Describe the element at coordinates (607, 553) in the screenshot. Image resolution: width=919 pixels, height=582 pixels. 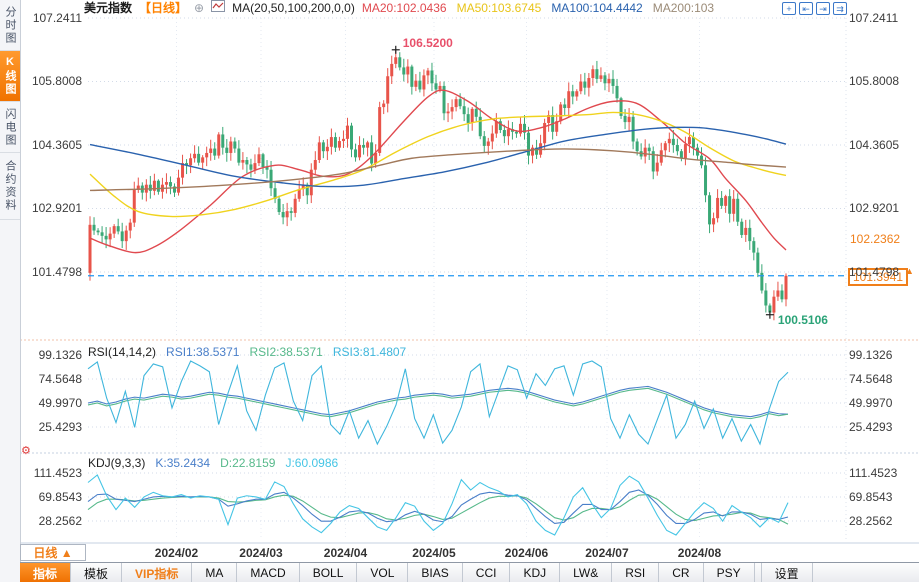
I see `month-axis-label: 2024/07` at that location.